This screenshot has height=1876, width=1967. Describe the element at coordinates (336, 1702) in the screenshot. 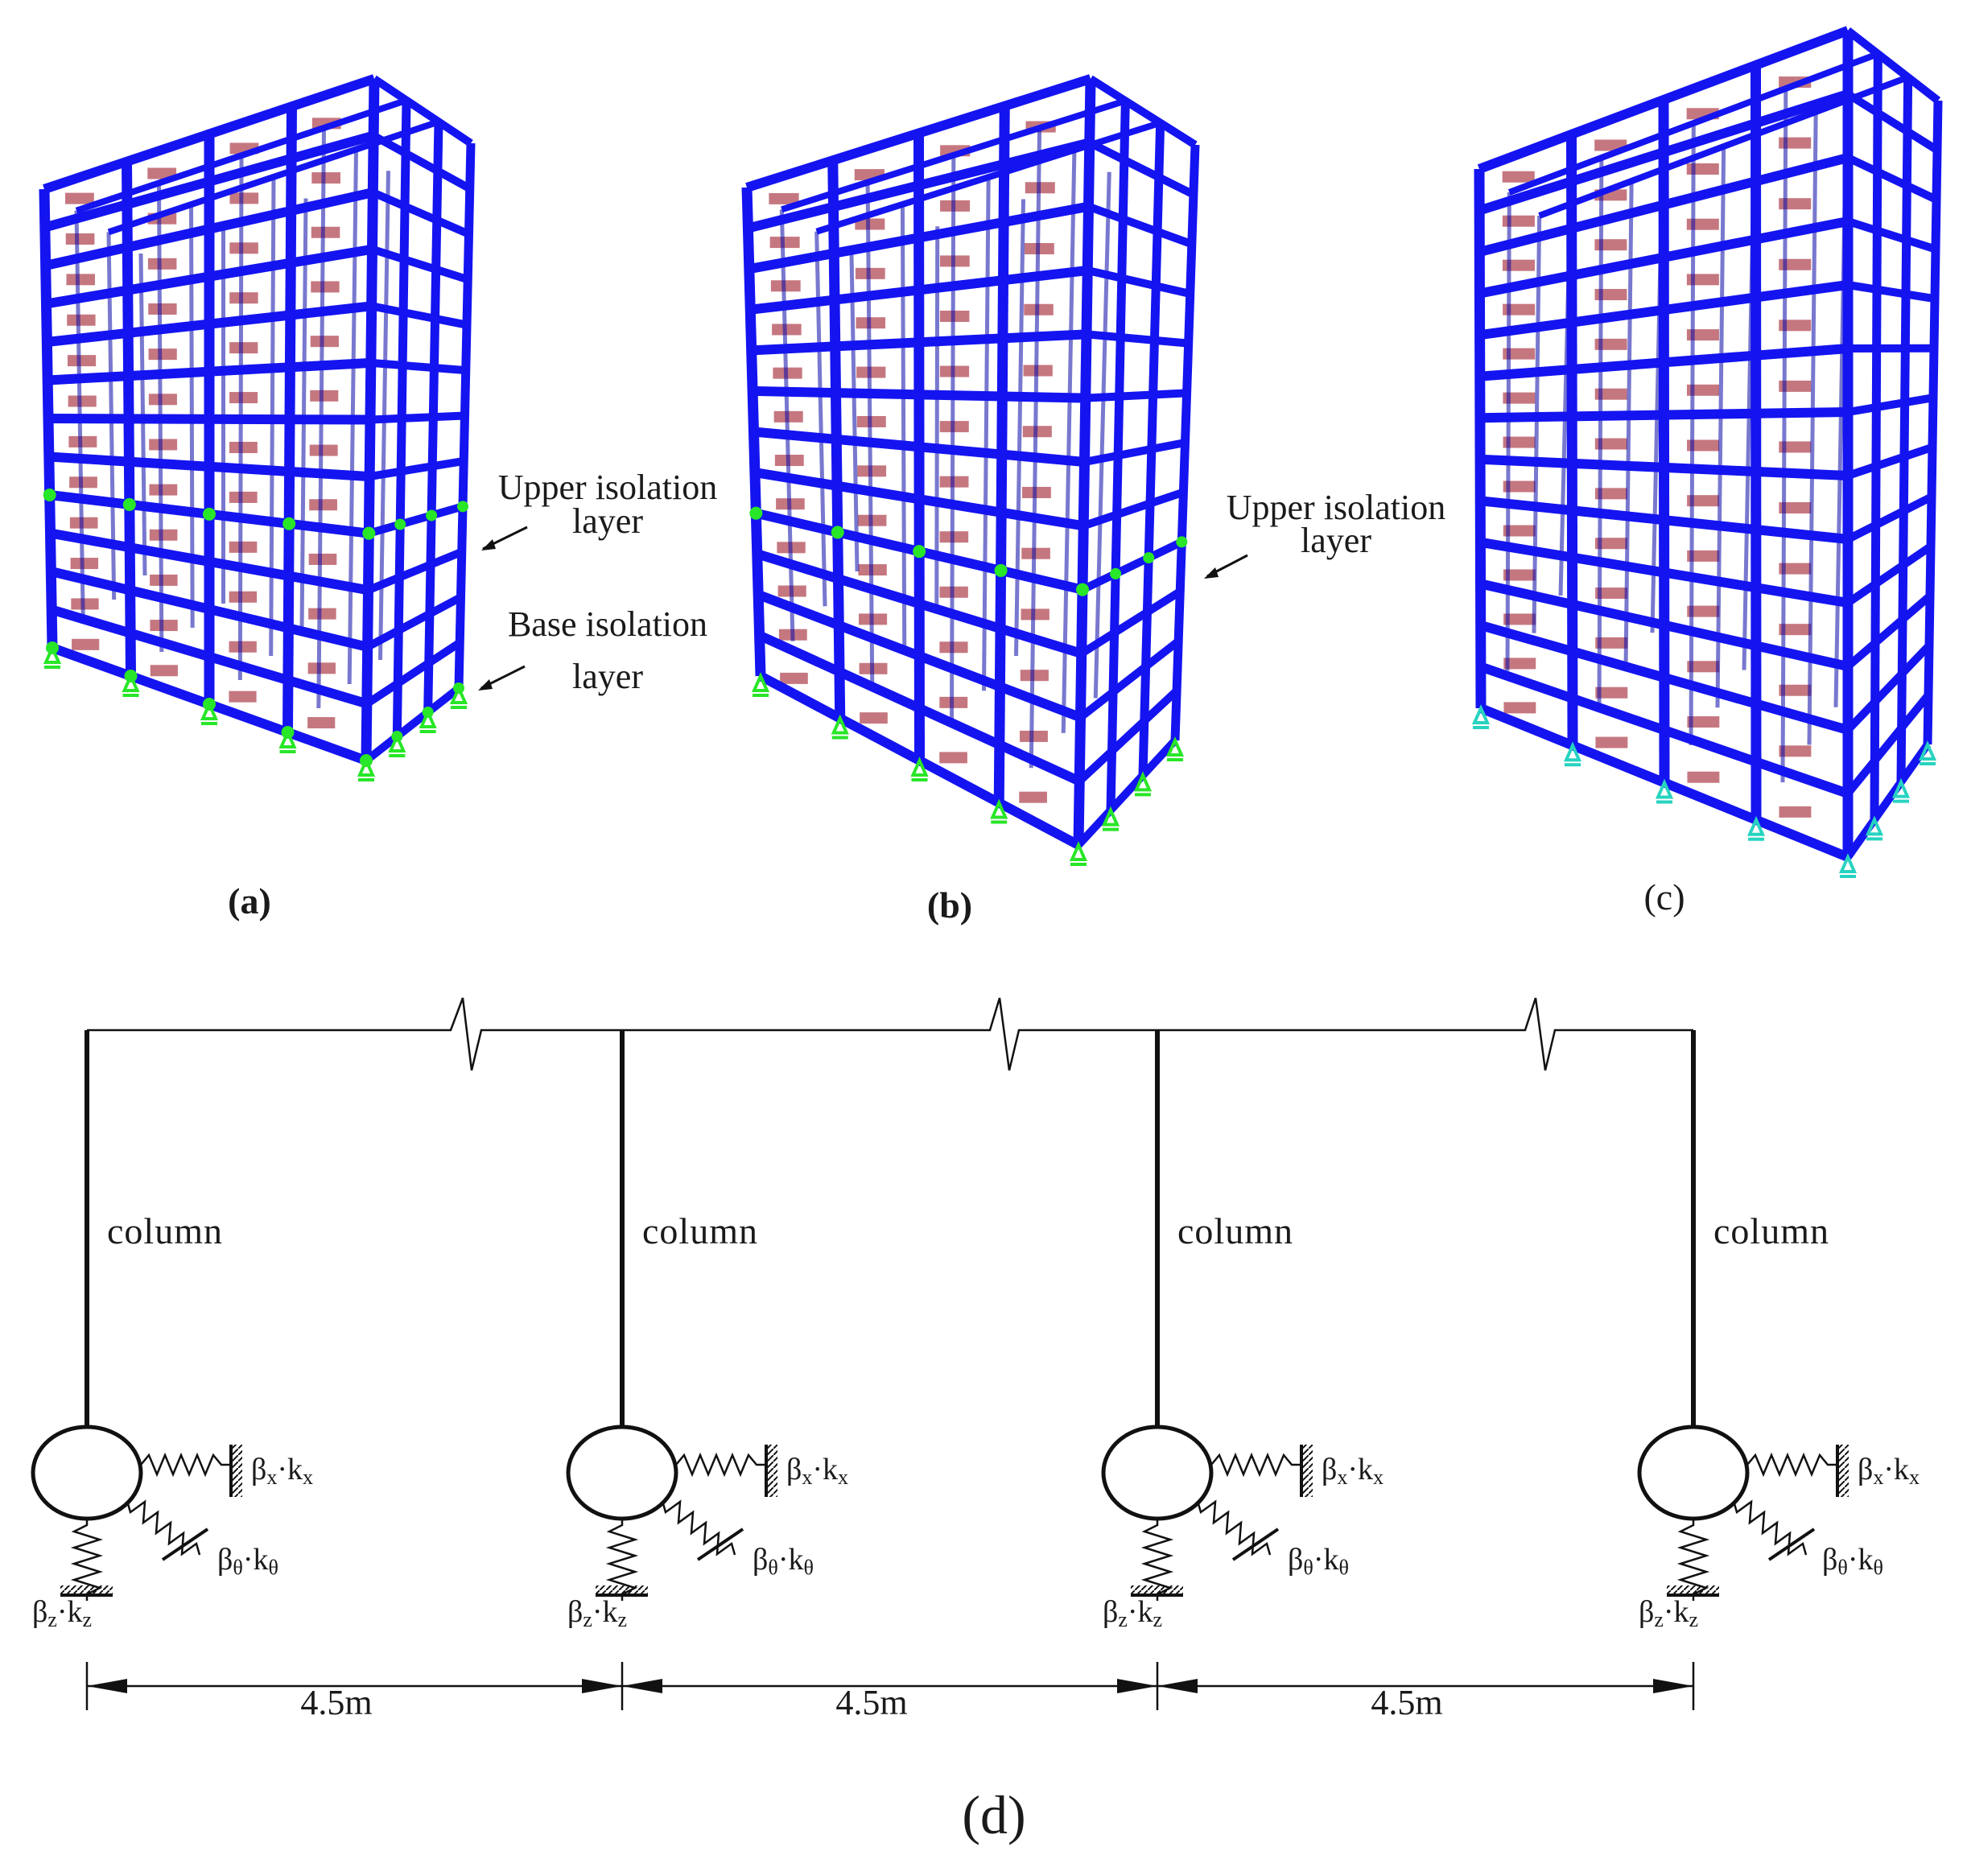

I see `span-label-1: 4.5m` at that location.